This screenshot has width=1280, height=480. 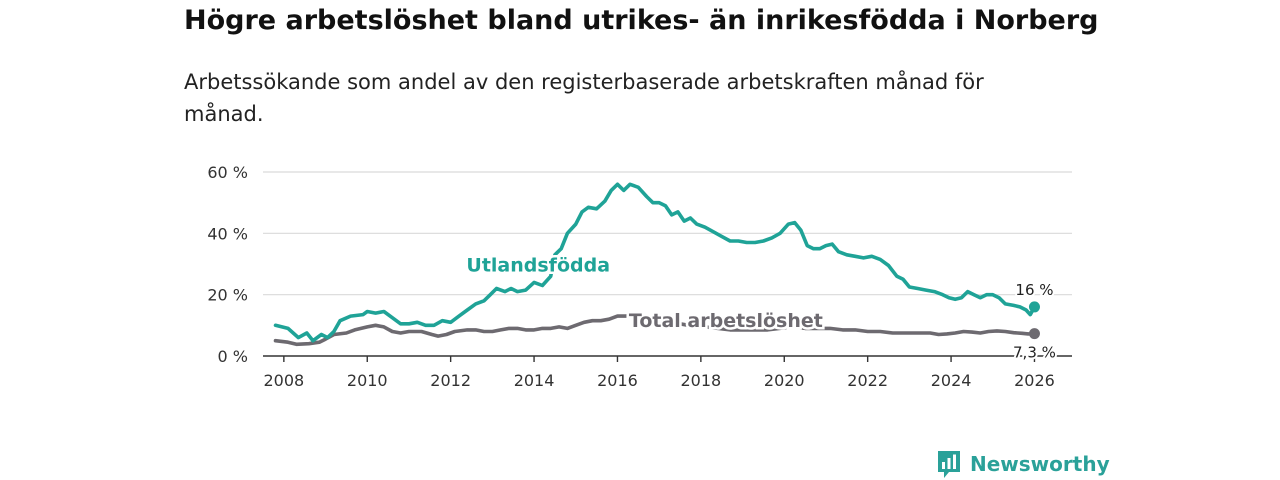 What do you see at coordinates (784, 380) in the screenshot?
I see `x-tick-label: 2020` at bounding box center [784, 380].